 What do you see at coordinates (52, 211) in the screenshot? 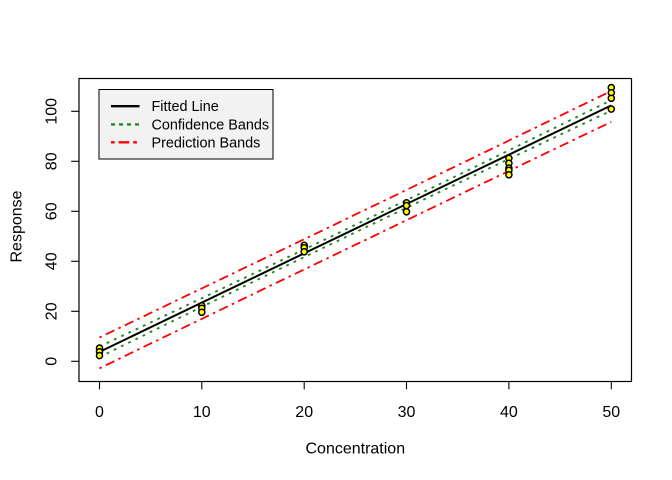
I see `svg-text: 60` at bounding box center [52, 211].